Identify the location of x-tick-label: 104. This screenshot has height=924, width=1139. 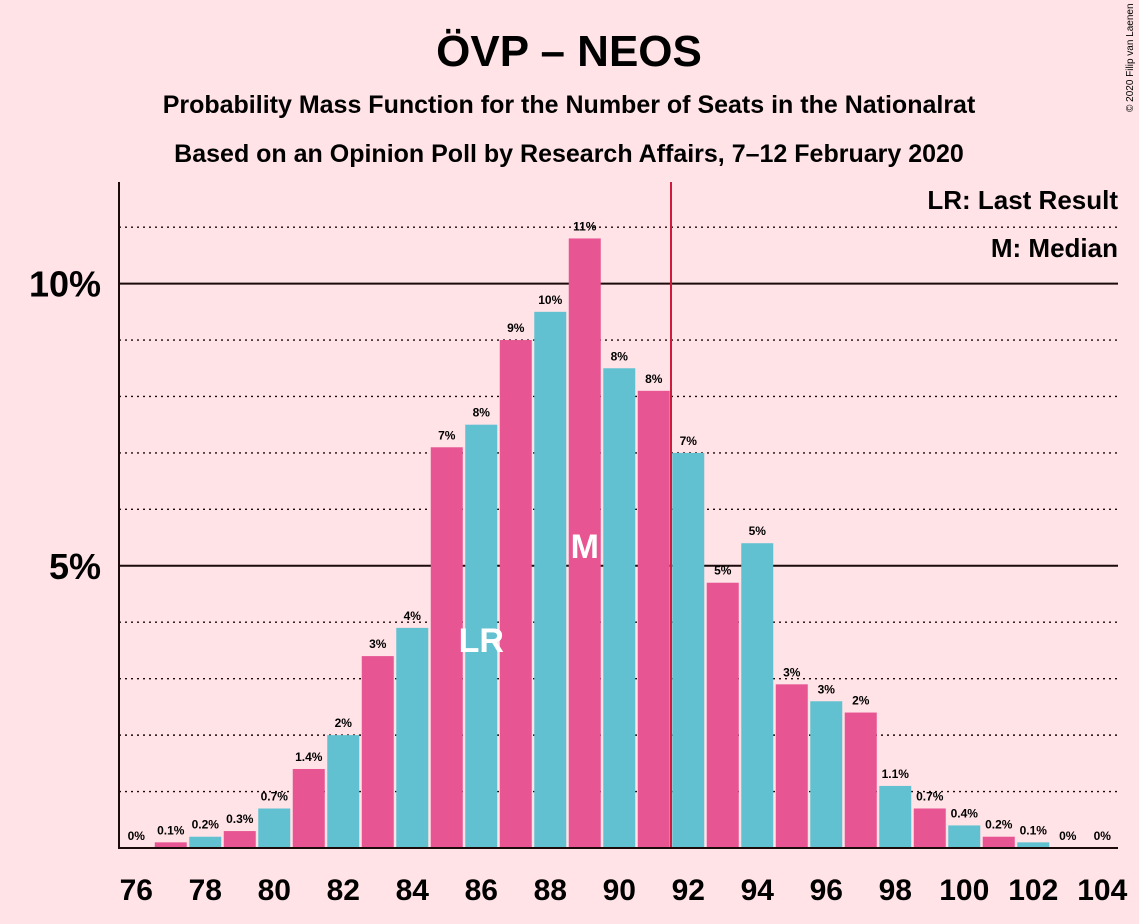
(1102, 890).